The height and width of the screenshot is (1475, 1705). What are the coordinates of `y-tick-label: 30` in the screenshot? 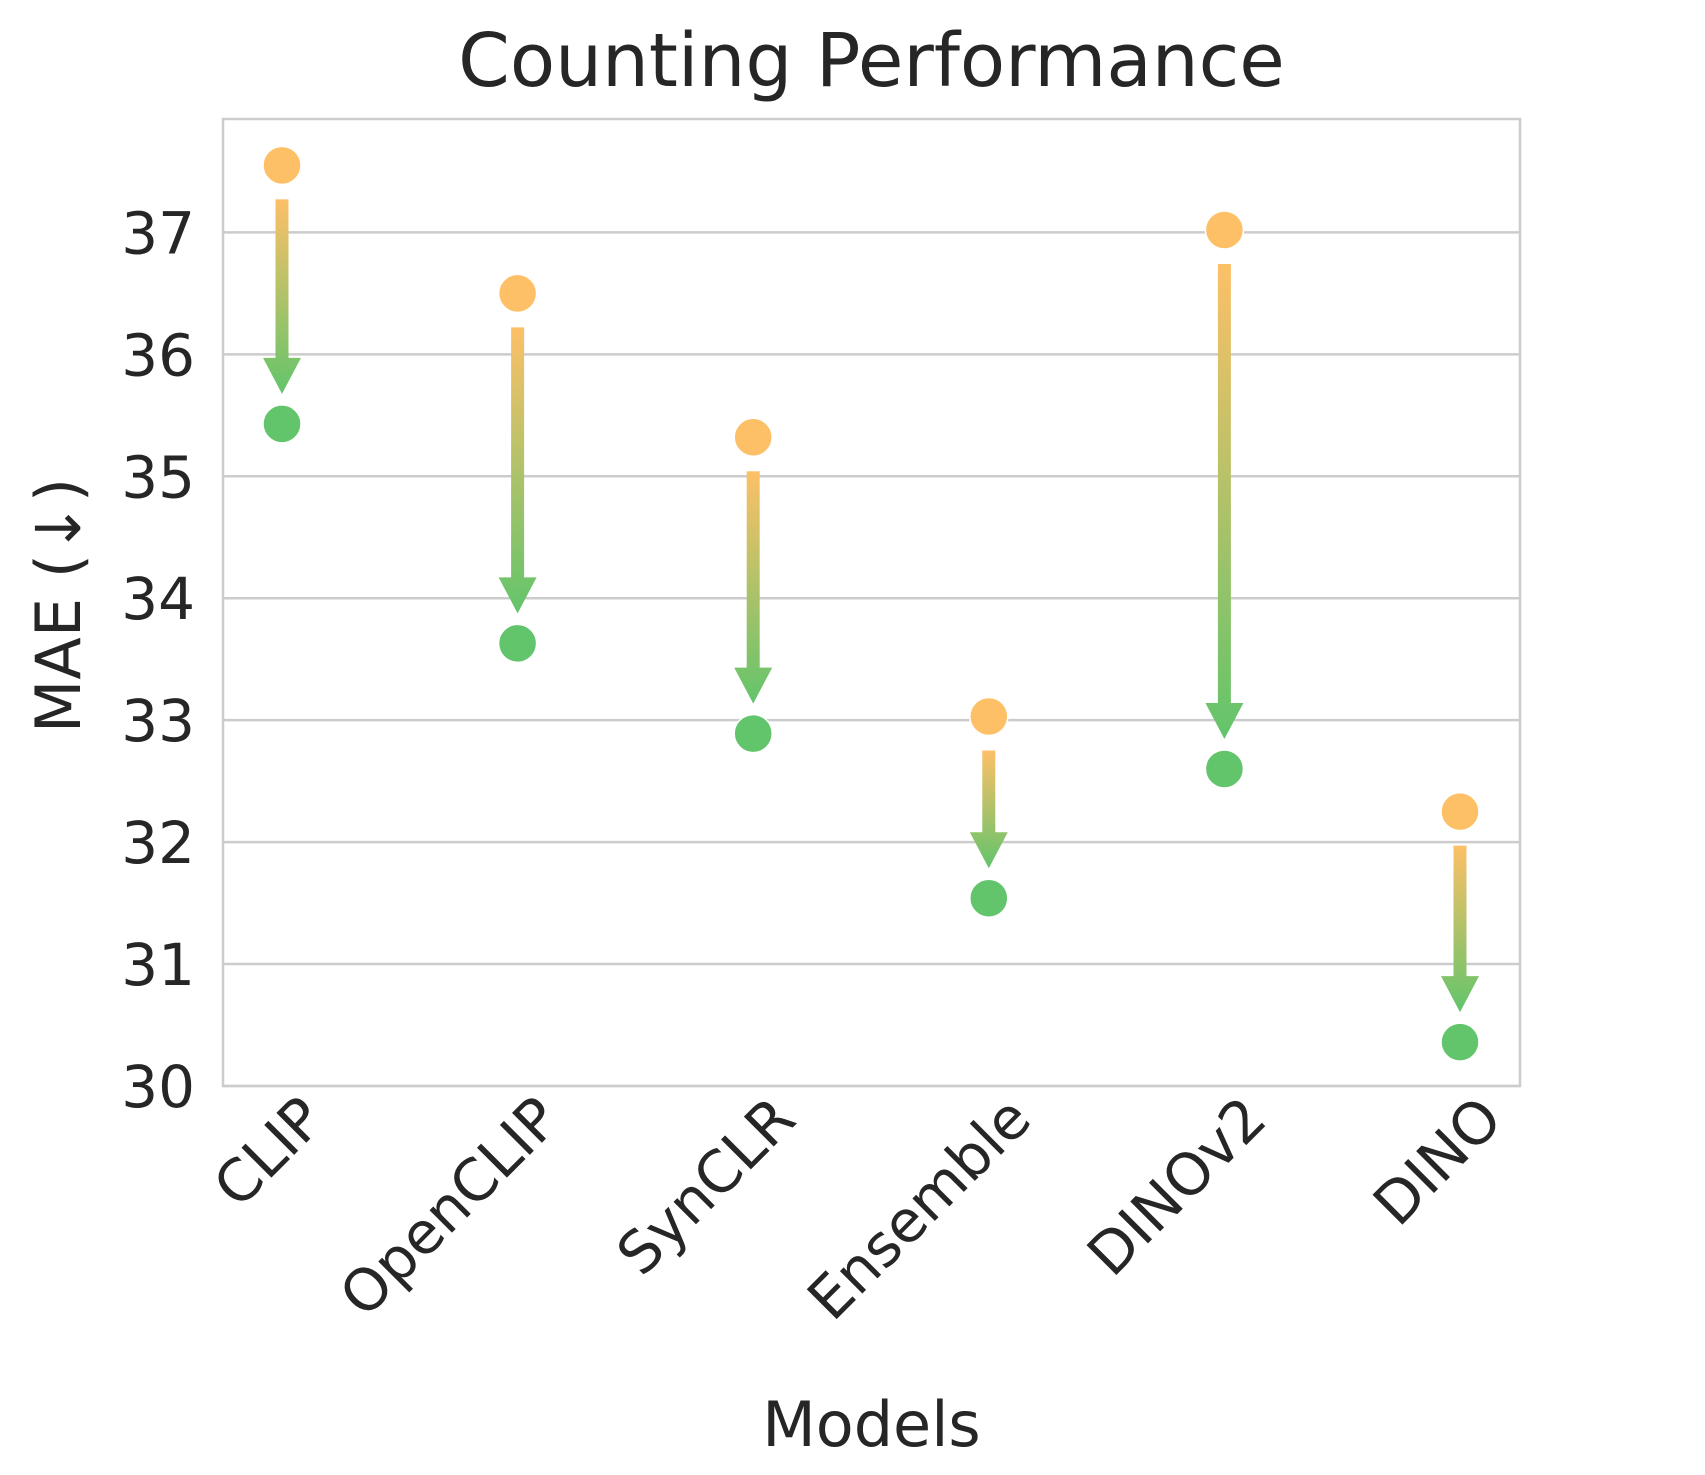 It's located at (158, 1087).